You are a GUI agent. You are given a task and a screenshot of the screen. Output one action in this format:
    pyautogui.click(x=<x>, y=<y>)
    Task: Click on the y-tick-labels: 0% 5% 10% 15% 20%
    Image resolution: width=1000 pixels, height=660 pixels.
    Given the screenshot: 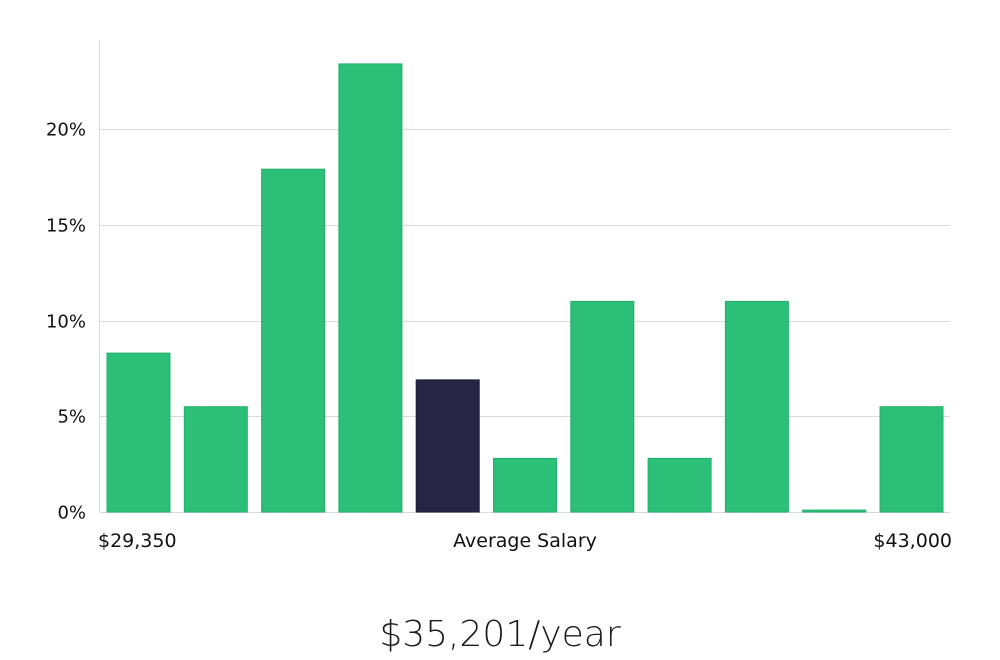 What is the action you would take?
    pyautogui.click(x=66, y=322)
    